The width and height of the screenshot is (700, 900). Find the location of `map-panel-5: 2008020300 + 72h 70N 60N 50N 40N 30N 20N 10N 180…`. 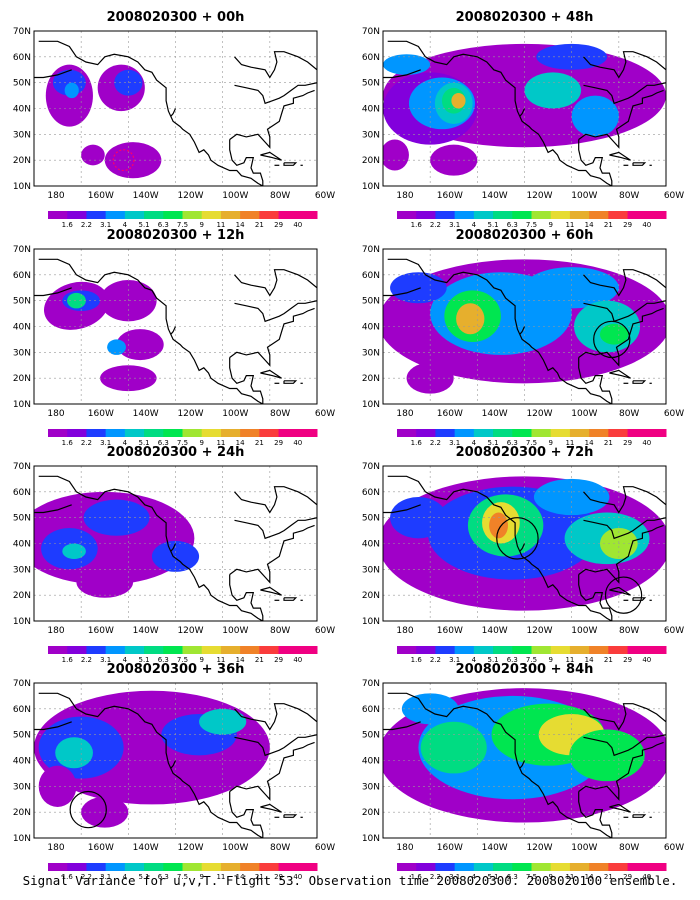

map-panel-5: 2008020300 + 72h 70N 60N 50N 40N 30N 20N 10N 180… is located at coordinates (523, 554).